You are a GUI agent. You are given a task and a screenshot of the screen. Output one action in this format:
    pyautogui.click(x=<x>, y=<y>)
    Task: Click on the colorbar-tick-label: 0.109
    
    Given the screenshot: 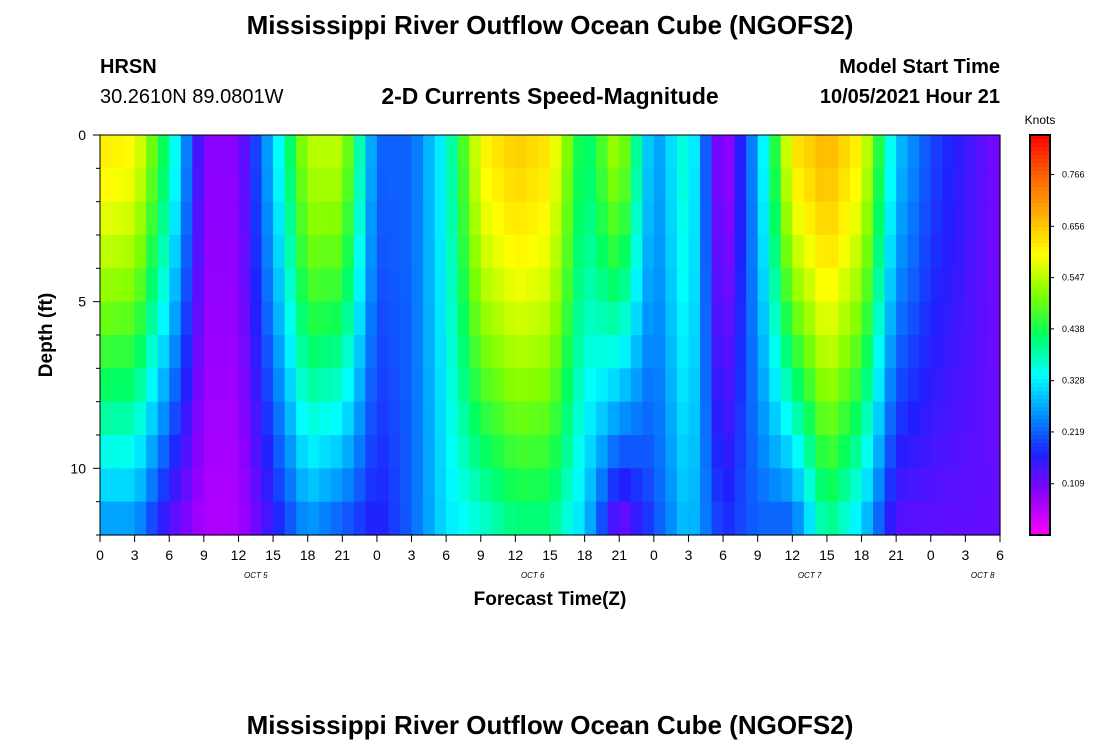 What is the action you would take?
    pyautogui.click(x=1073, y=484)
    